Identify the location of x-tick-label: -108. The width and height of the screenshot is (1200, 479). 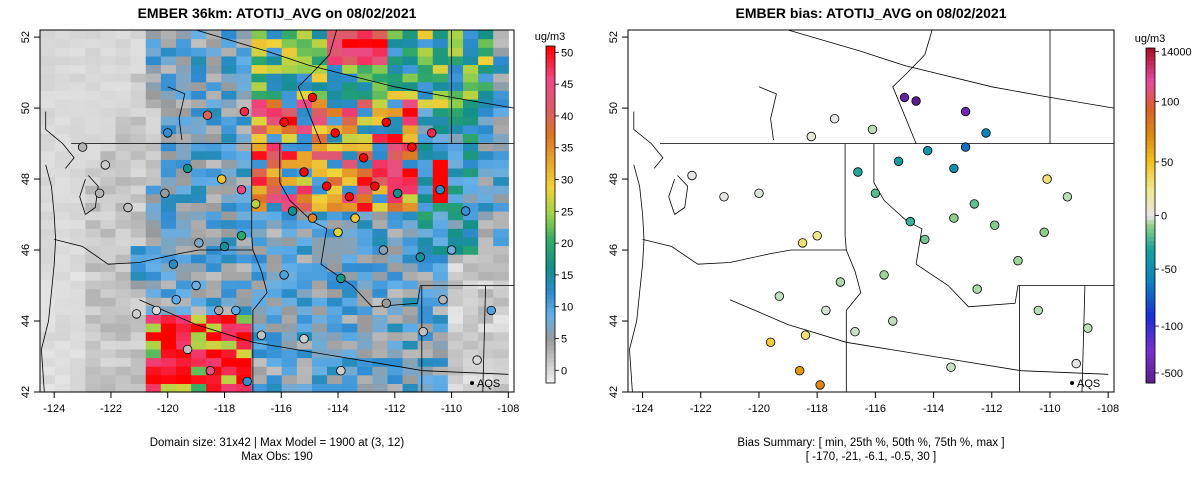
(508, 409).